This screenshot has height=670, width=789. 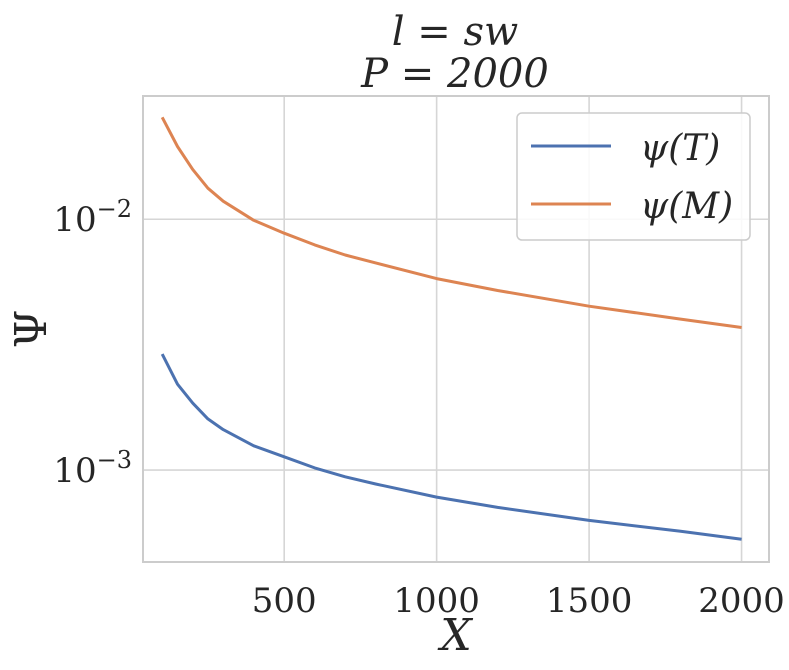 What do you see at coordinates (284, 601) in the screenshot?
I see `x-tick-label: 500` at bounding box center [284, 601].